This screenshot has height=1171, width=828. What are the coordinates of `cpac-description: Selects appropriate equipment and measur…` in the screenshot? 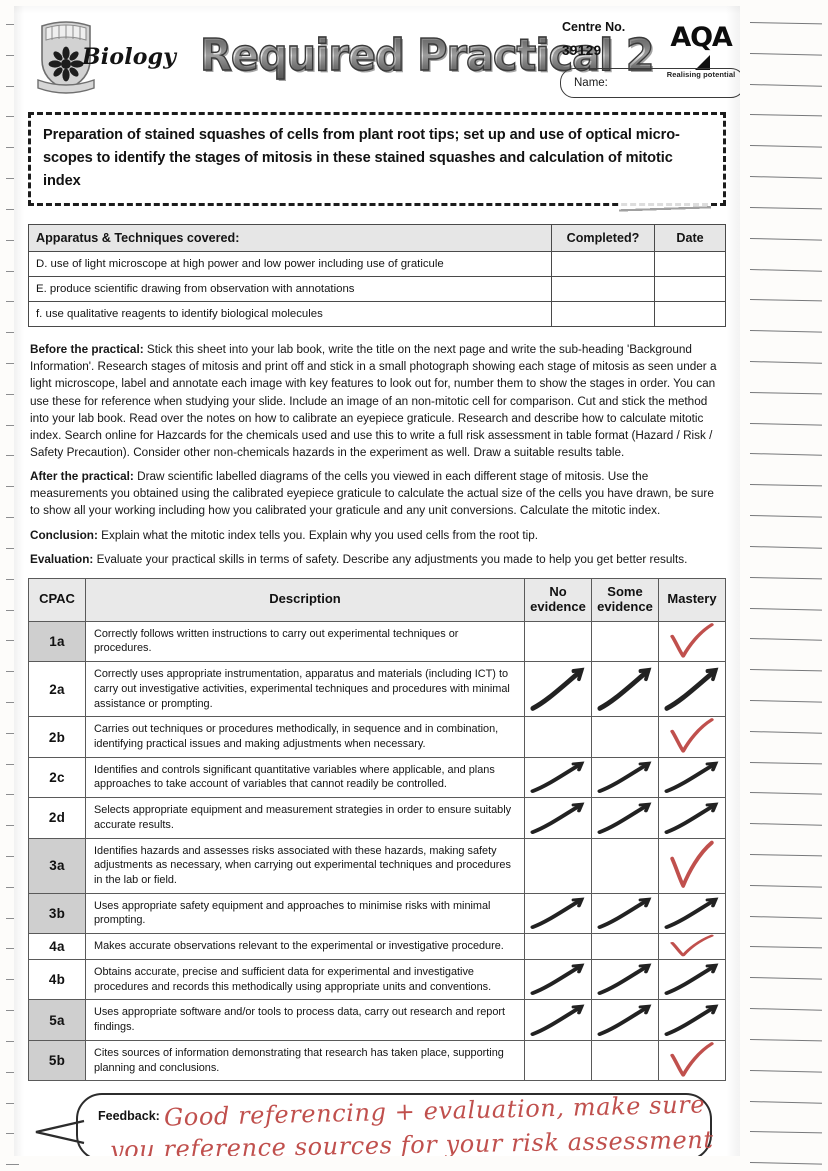 It's located at (305, 818).